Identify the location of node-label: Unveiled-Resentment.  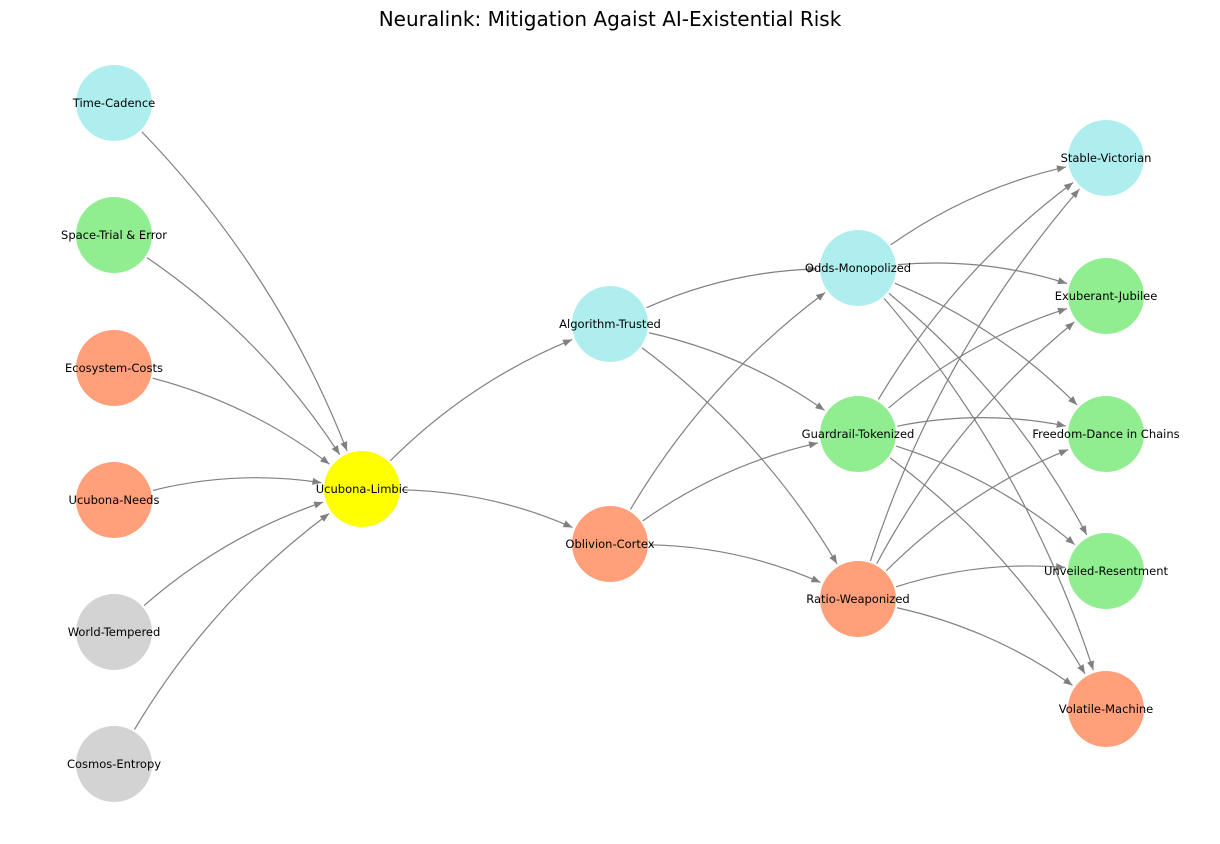
(1106, 571).